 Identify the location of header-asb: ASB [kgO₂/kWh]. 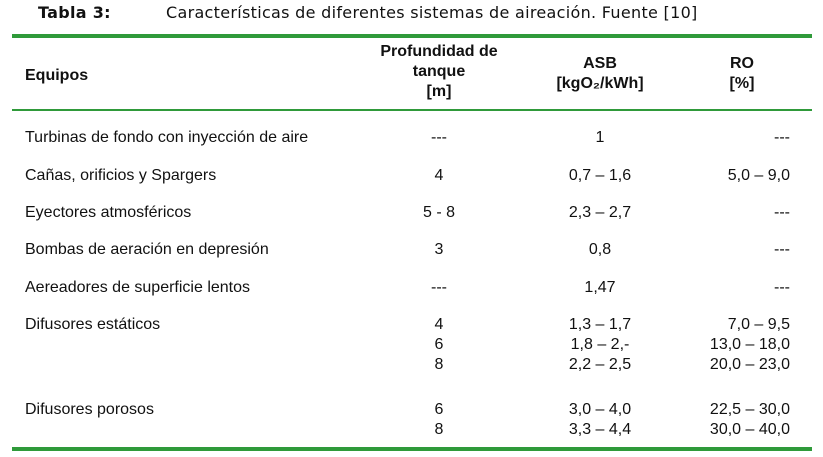
(600, 74).